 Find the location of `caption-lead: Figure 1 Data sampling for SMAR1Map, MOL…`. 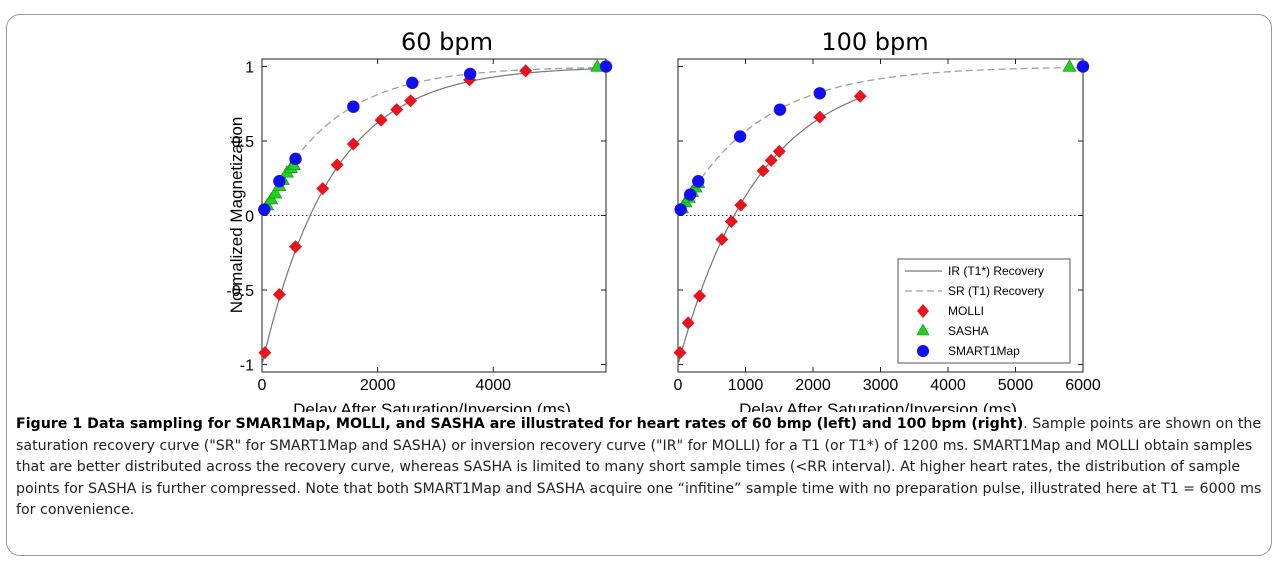

caption-lead: Figure 1 Data sampling for SMAR1Map, MOL… is located at coordinates (520, 424).